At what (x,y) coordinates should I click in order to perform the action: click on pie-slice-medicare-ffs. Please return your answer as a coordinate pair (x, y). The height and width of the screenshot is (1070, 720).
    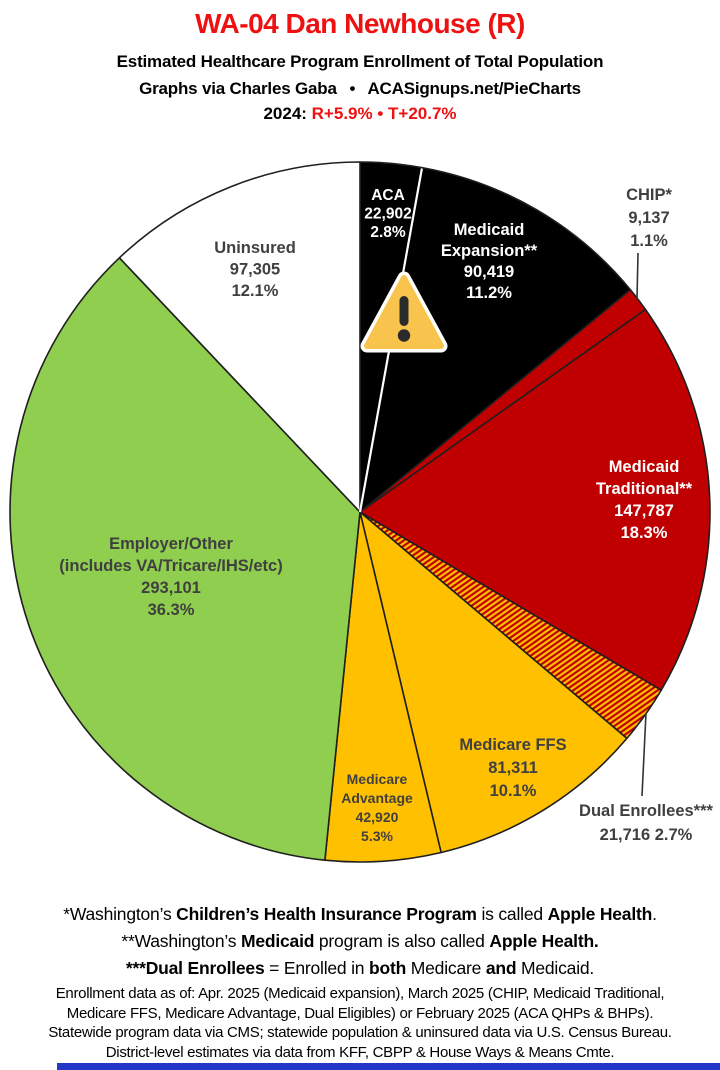
    Looking at the image, I should click on (493, 682).